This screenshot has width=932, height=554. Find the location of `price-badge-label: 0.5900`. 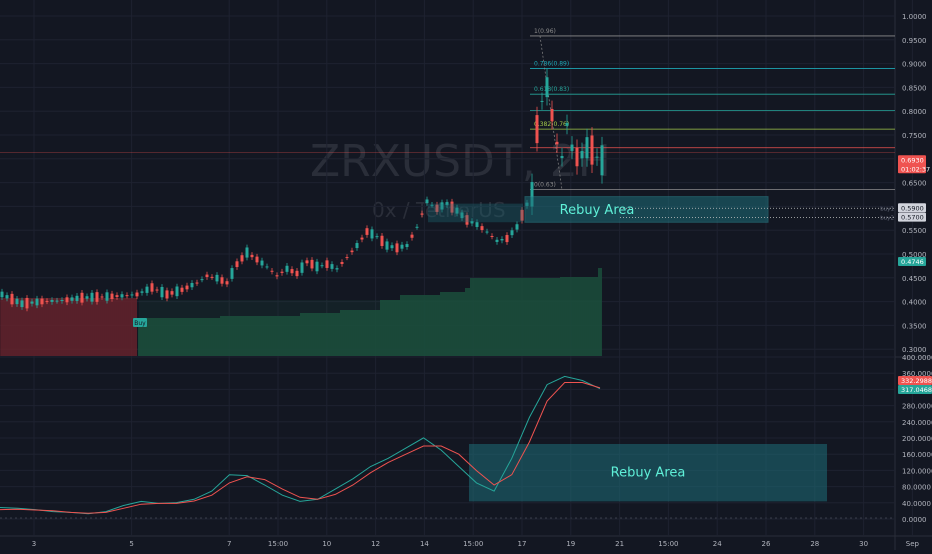

price-badge-label: 0.5900 is located at coordinates (912, 208).